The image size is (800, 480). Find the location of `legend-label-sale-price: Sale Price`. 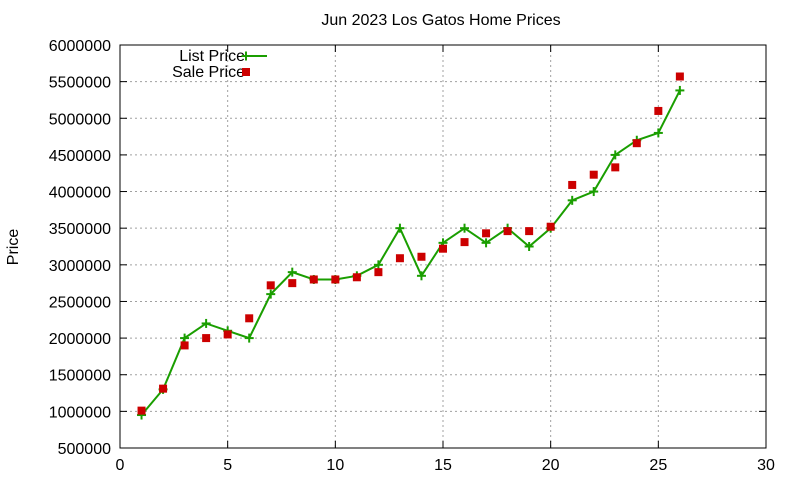

legend-label-sale-price: Sale Price is located at coordinates (208, 72).